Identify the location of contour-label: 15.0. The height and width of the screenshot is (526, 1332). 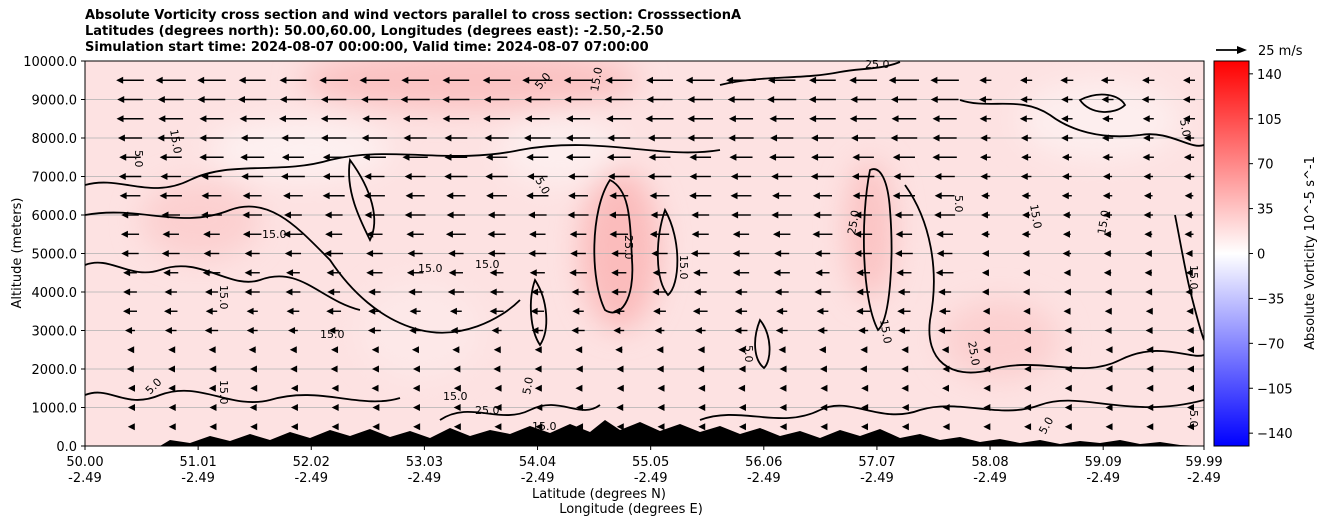
(1193, 277).